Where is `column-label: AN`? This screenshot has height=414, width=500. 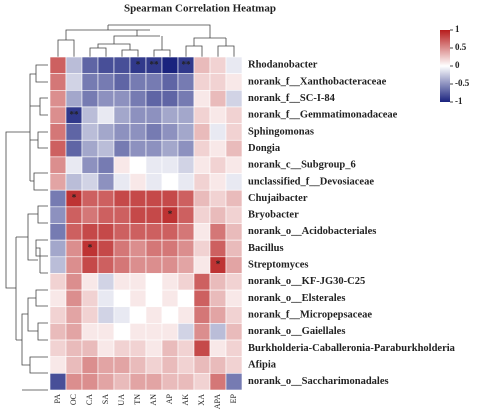
column-label: AN is located at coordinates (153, 400).